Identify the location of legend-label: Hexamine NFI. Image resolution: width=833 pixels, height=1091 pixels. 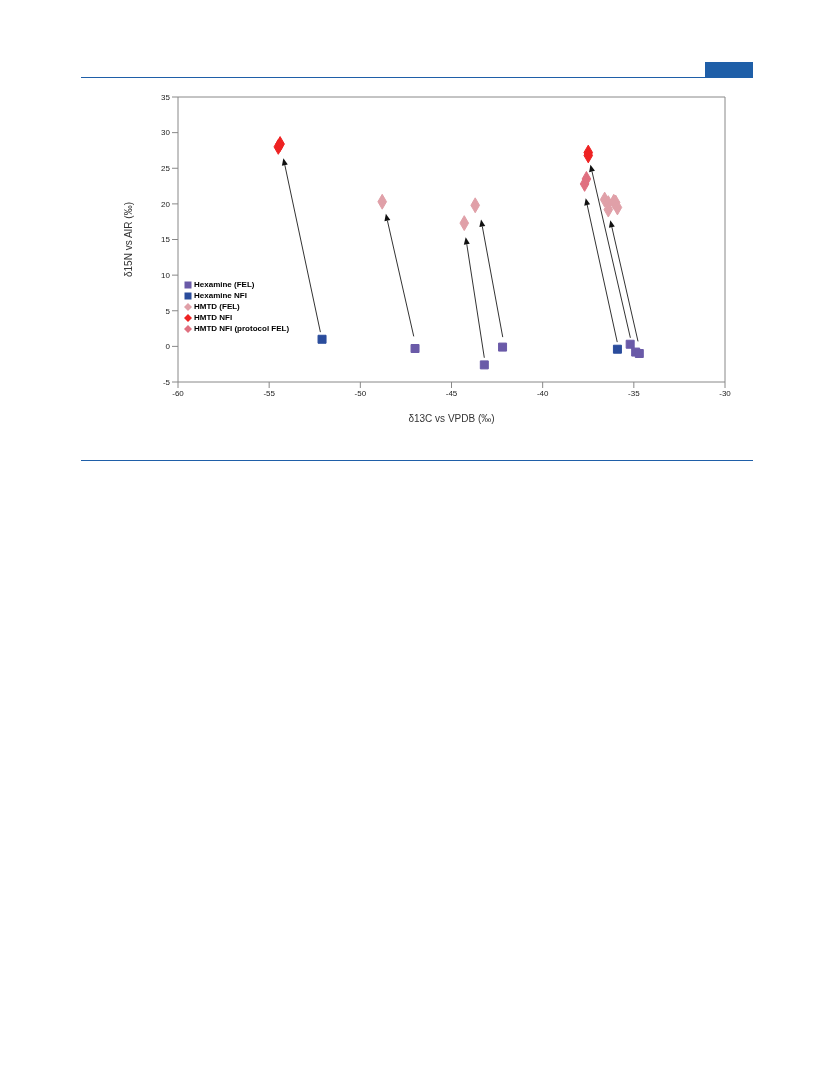
(220, 295).